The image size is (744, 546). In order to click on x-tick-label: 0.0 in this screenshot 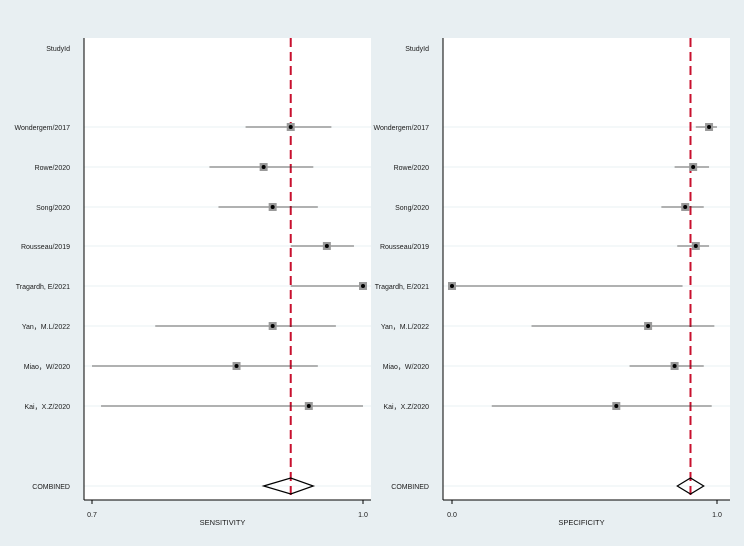, I will do `click(452, 515)`.